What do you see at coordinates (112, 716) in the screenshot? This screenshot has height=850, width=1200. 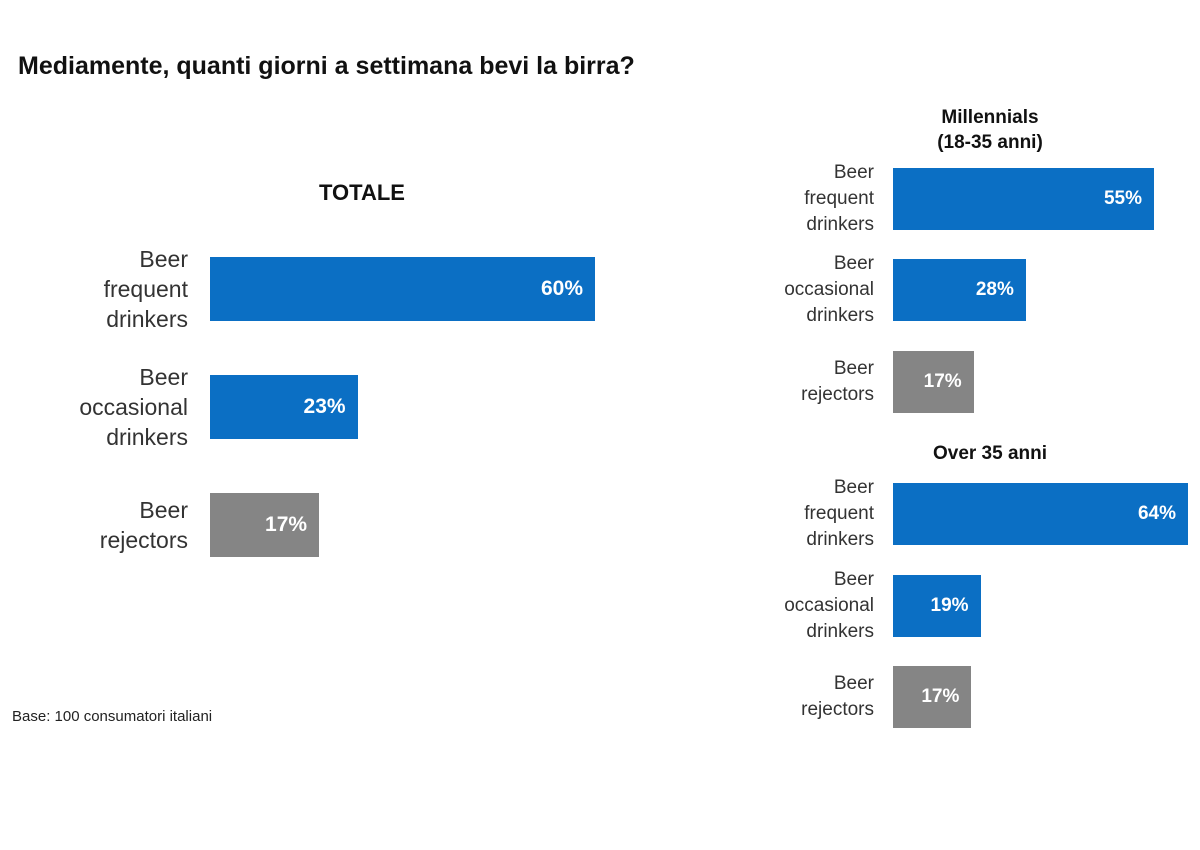 I see `base-note: Base: 100 consumatori italiani` at bounding box center [112, 716].